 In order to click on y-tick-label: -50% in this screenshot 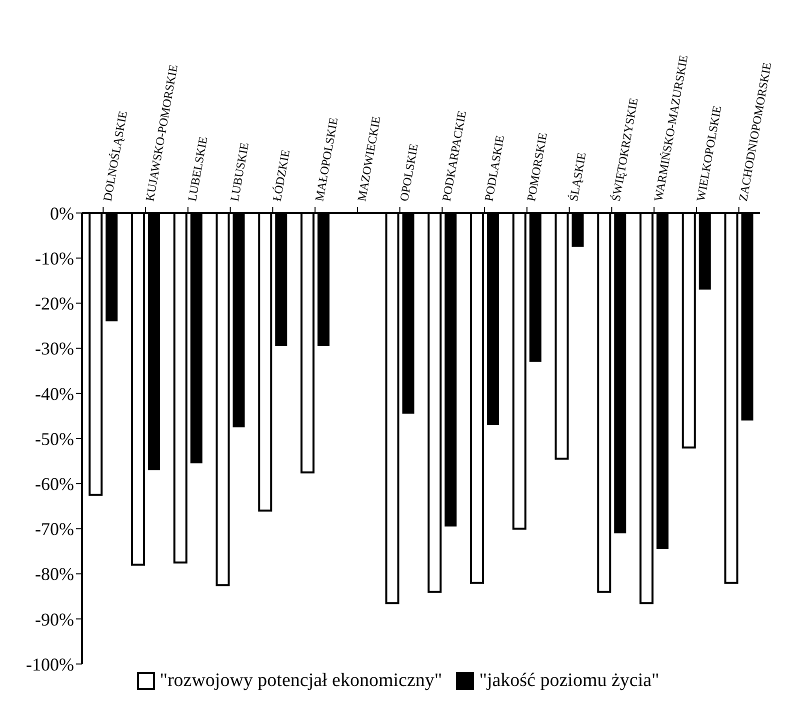, I will do `click(54, 438)`.